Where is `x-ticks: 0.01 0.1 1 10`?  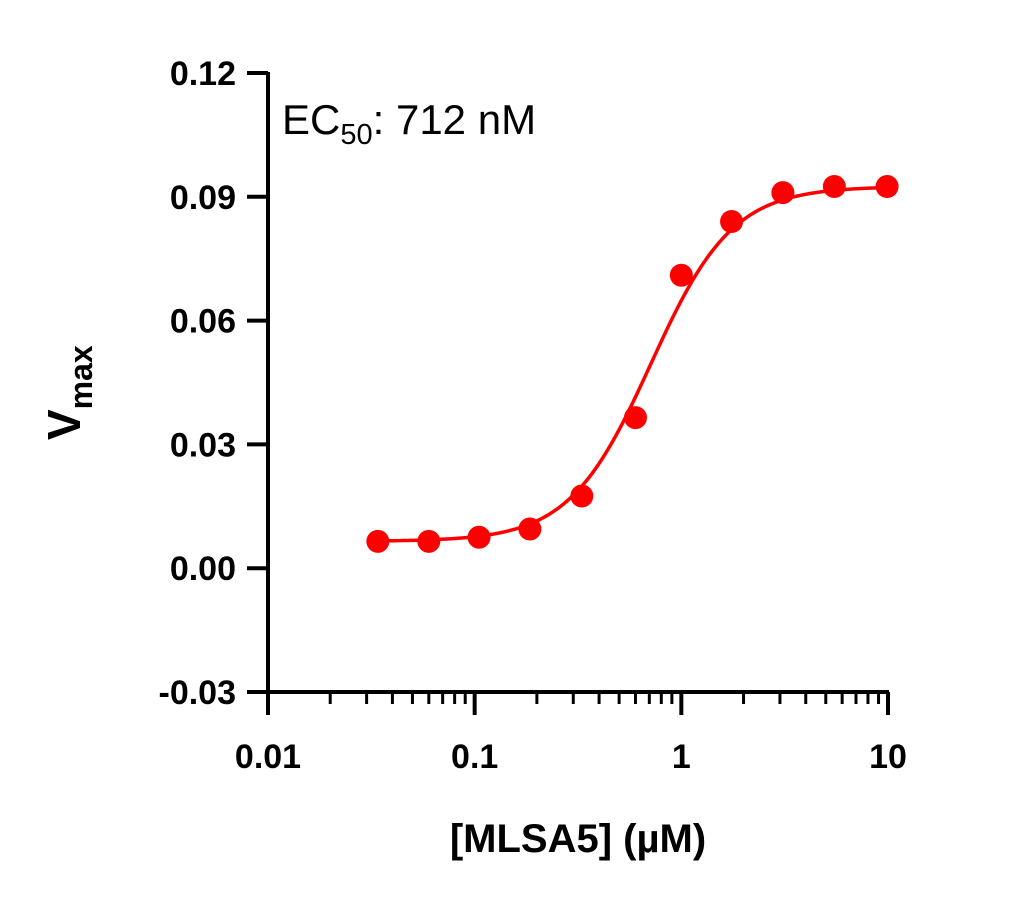 x-ticks: 0.01 0.1 1 10 is located at coordinates (571, 734).